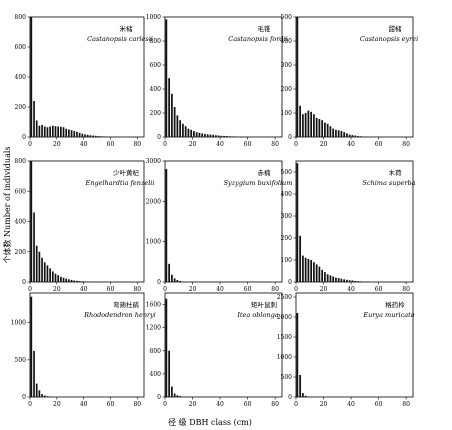 The image size is (452, 430). What do you see at coordinates (223, 345) in the screenshot?
I see `panel-frame` at bounding box center [223, 345].